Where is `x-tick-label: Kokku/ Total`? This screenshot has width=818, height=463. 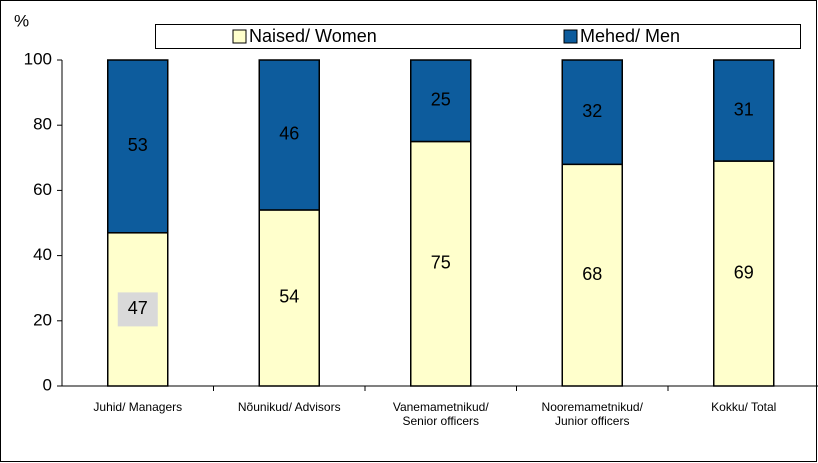
x-tick-label: Kokku/ Total is located at coordinates (744, 407).